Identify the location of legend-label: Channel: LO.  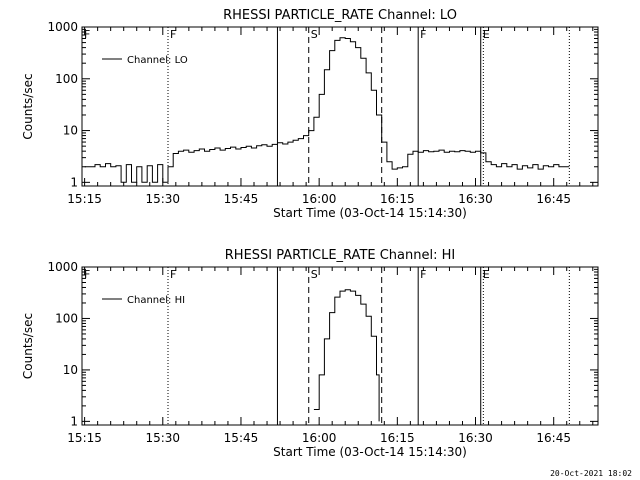
(157, 60).